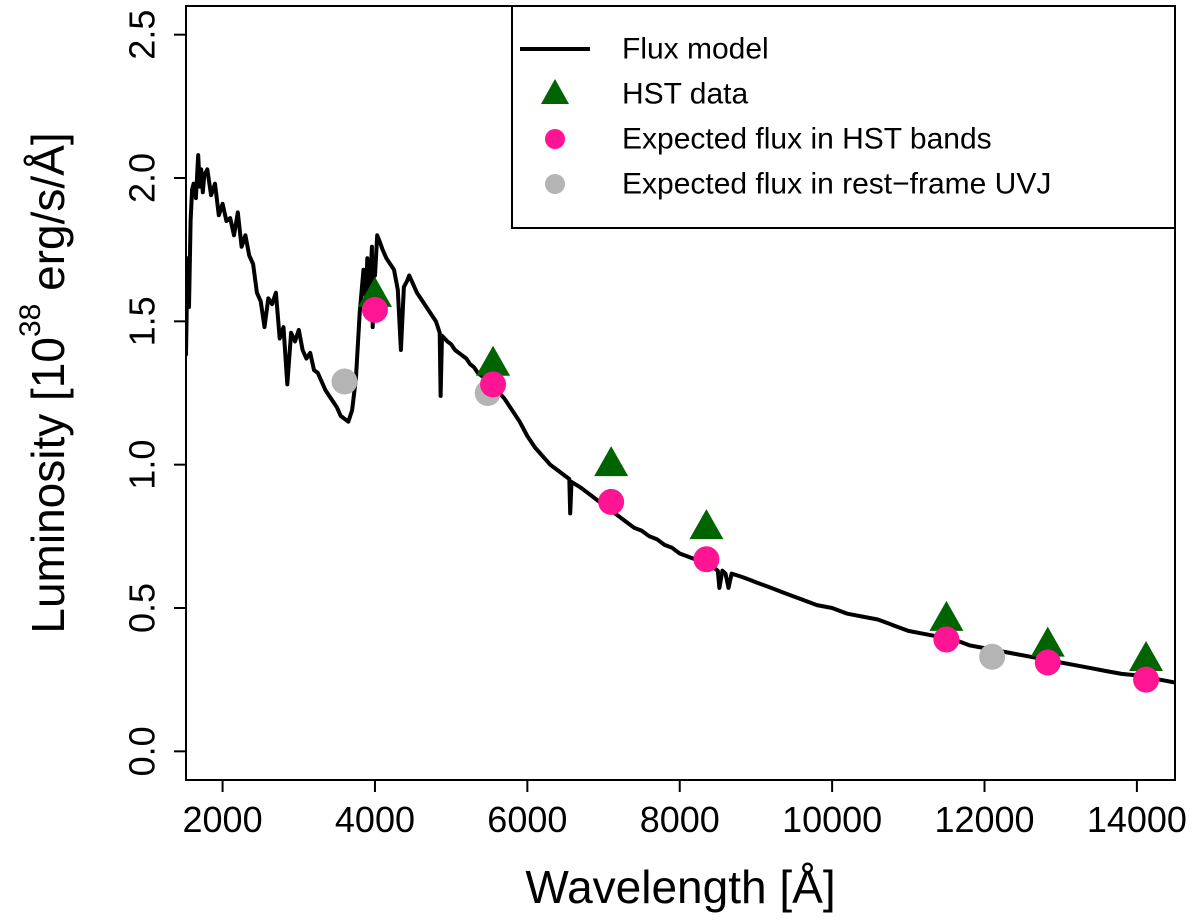 Image resolution: width=1200 pixels, height=920 pixels. Describe the element at coordinates (984, 819) in the screenshot. I see `x-tick-label: 12000` at that location.